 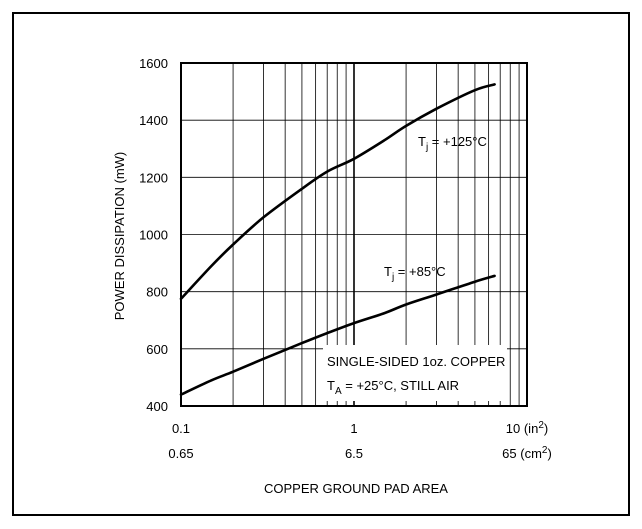 I want to click on y-axis-title: POWER DISSIPATION (mW), so click(x=119, y=236).